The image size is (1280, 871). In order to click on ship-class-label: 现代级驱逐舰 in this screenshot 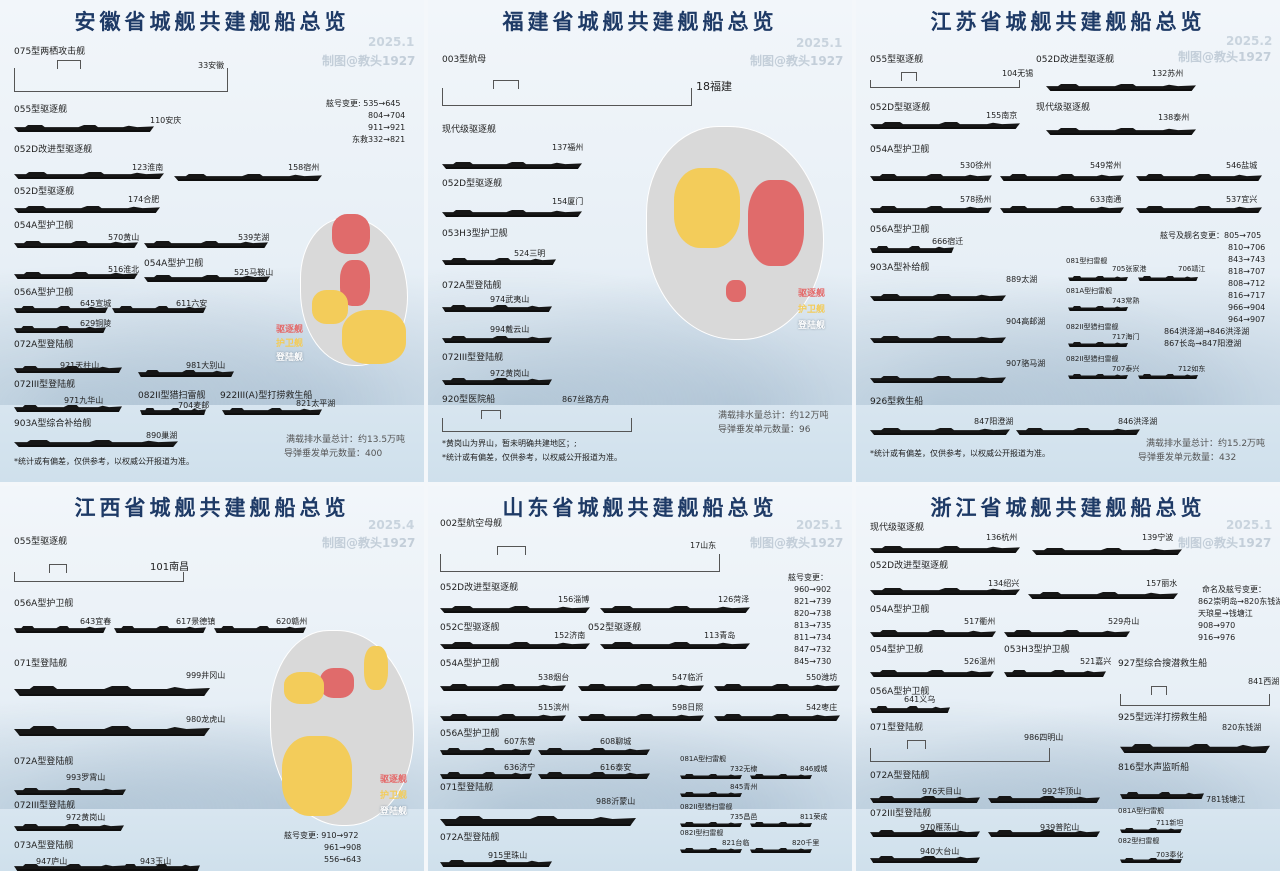, I will do `click(897, 528)`.